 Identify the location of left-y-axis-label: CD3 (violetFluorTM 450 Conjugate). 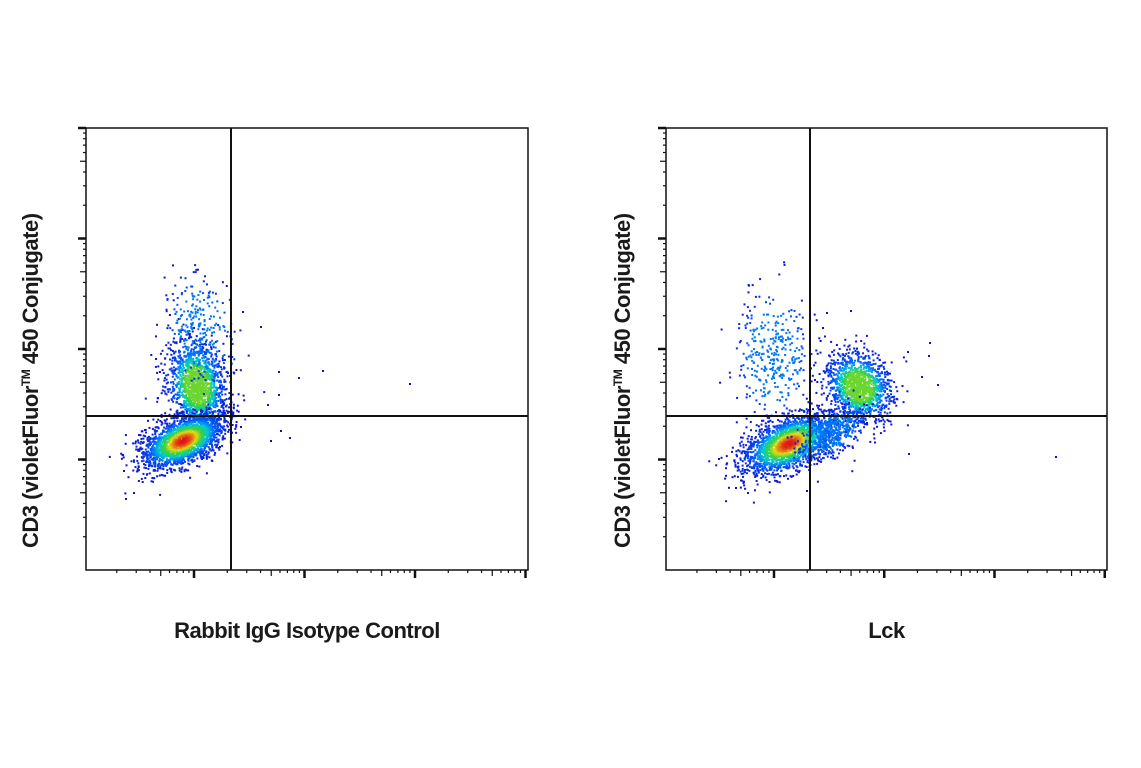
(31, 380).